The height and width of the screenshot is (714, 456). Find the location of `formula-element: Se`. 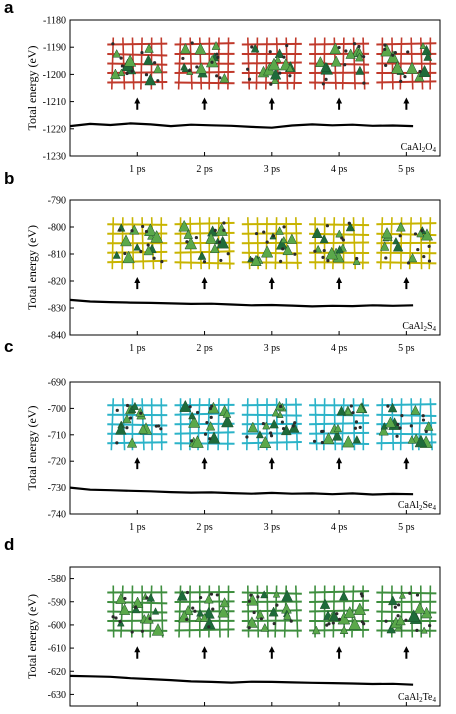

formula-element: Se is located at coordinates (428, 505).